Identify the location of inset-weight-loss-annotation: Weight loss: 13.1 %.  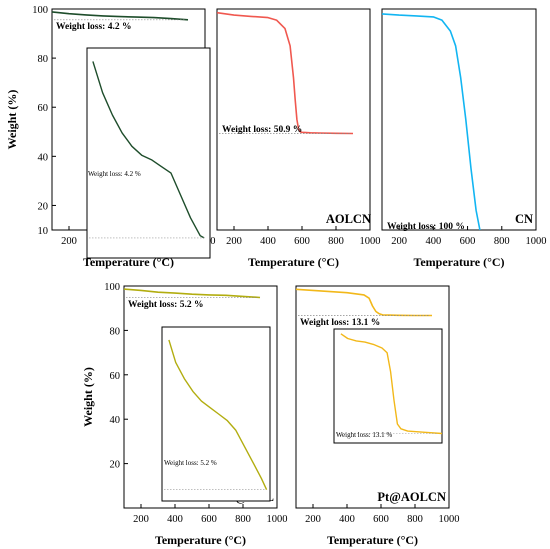
(364, 435).